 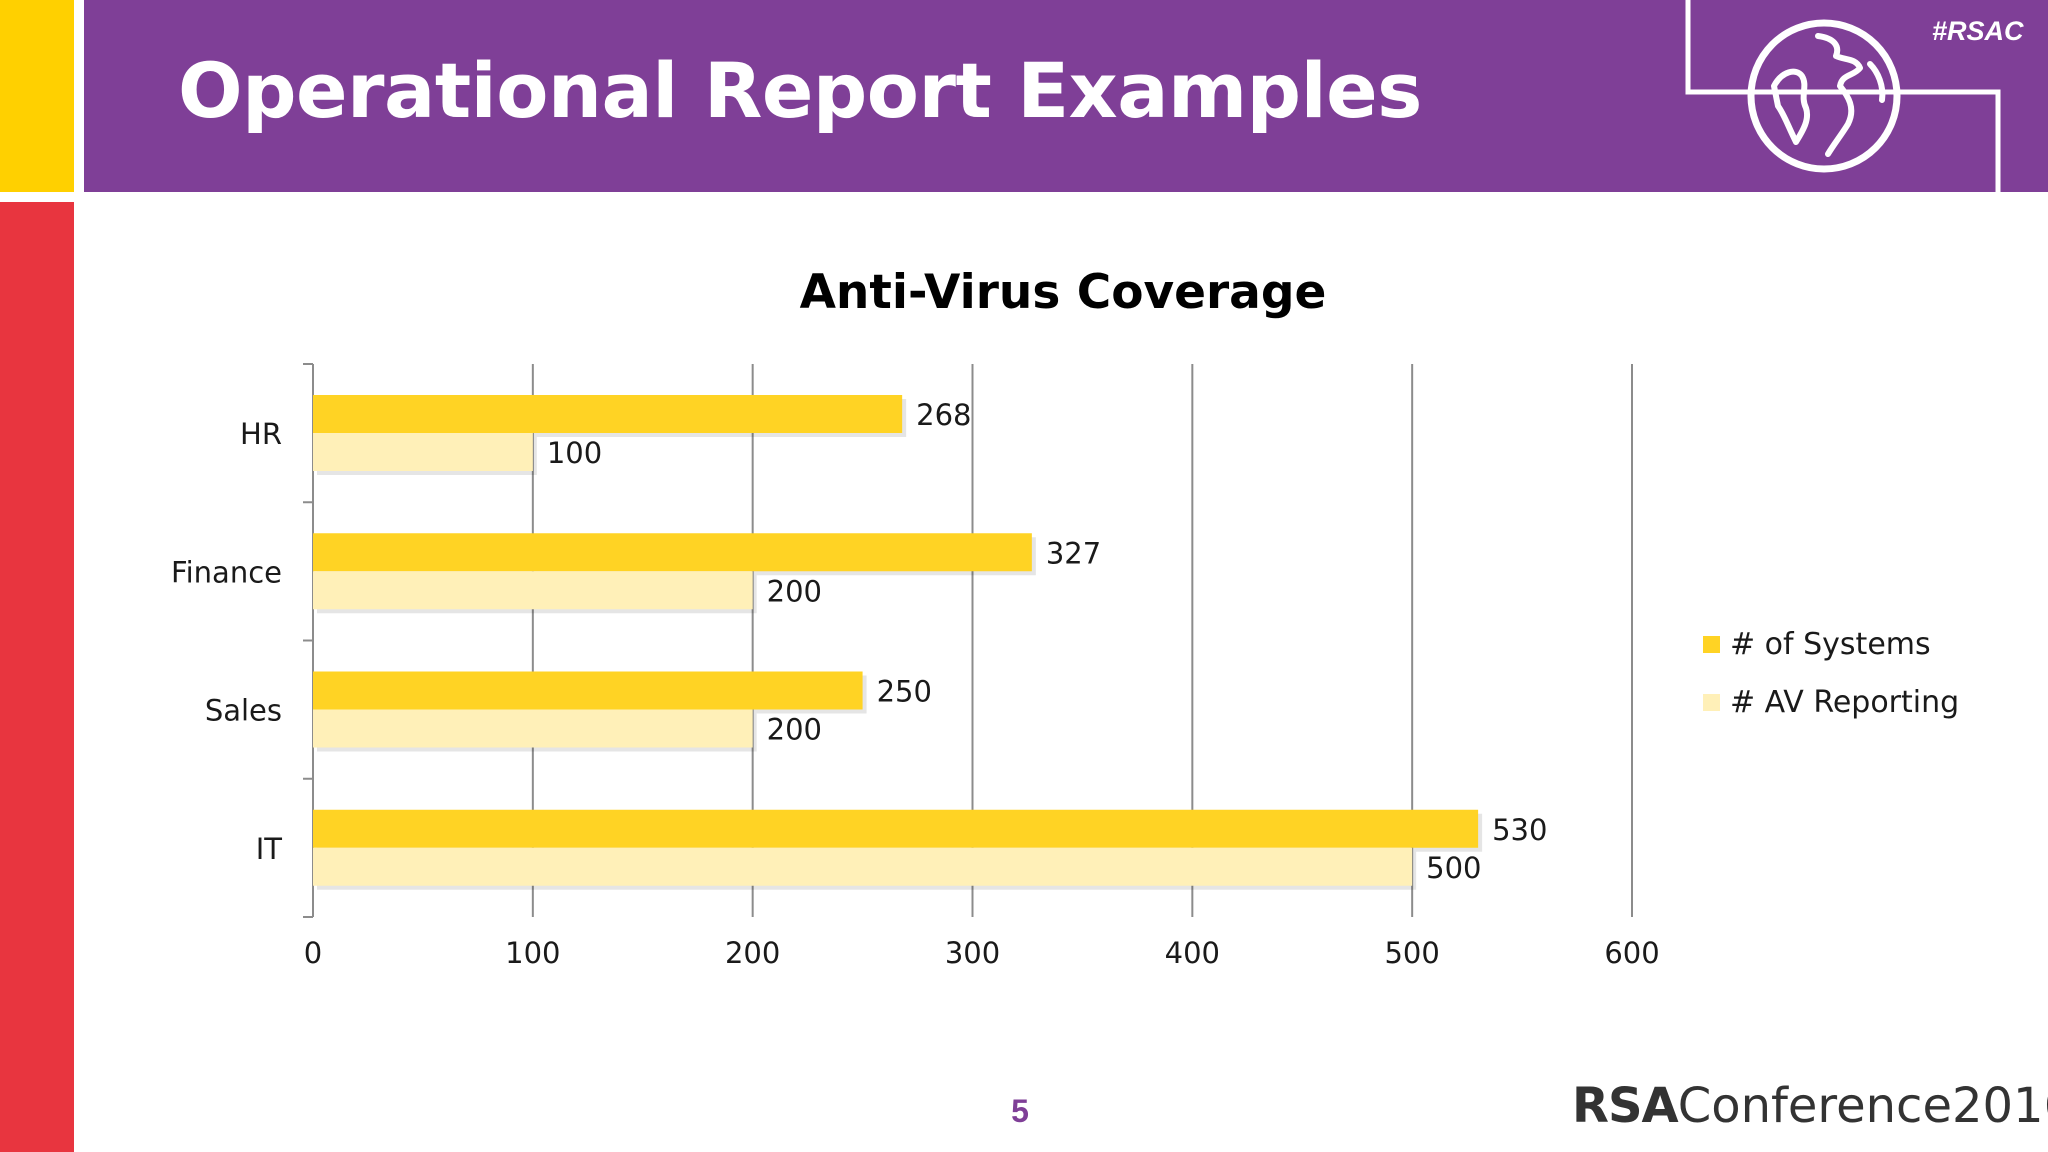 What do you see at coordinates (1862, 1106) in the screenshot?
I see `footer-event: Conference2016` at bounding box center [1862, 1106].